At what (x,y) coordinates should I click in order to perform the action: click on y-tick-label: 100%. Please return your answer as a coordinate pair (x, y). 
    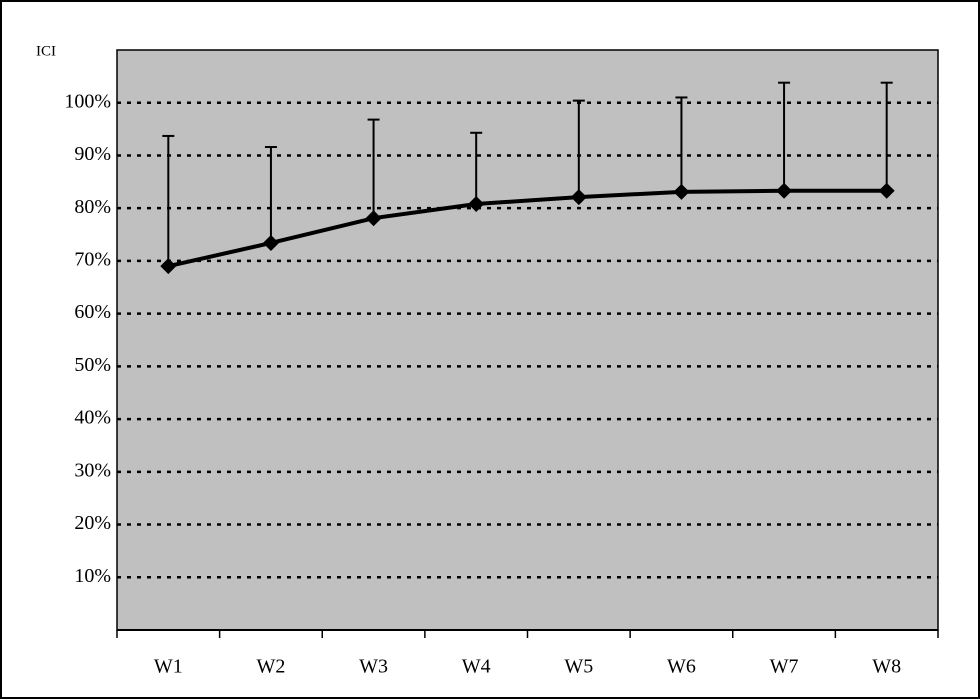
    Looking at the image, I should click on (87, 101).